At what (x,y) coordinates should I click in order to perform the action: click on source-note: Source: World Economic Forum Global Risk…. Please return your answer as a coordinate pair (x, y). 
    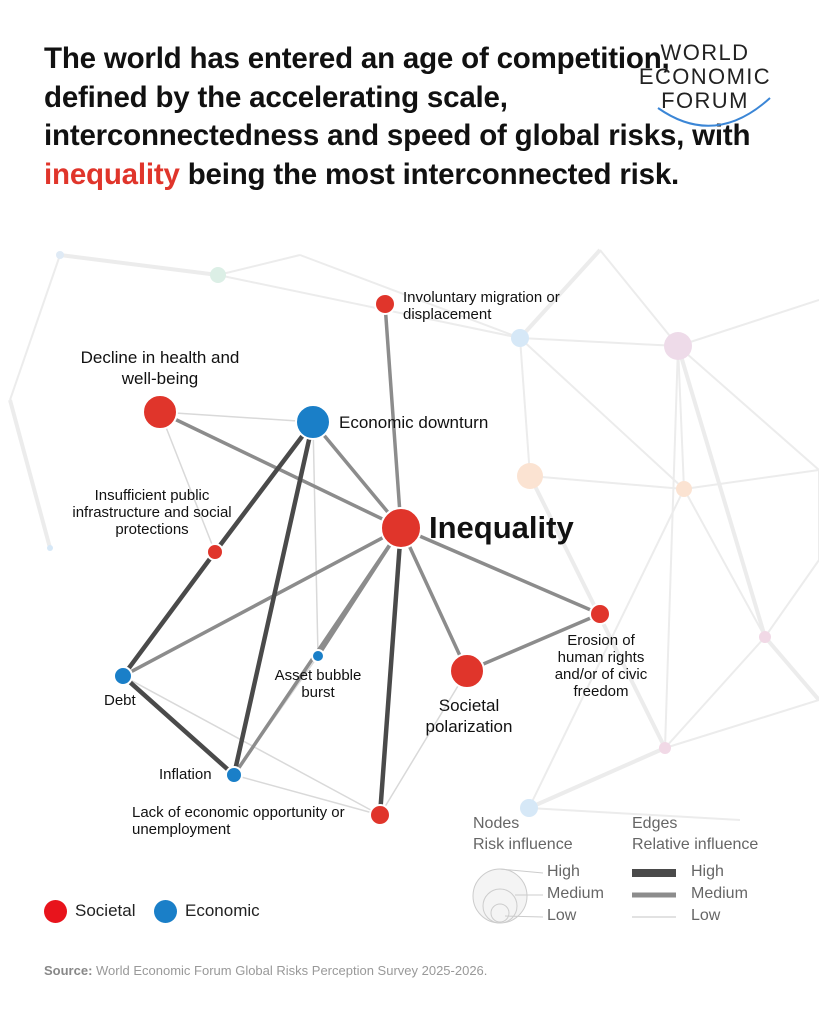
    Looking at the image, I should click on (265, 970).